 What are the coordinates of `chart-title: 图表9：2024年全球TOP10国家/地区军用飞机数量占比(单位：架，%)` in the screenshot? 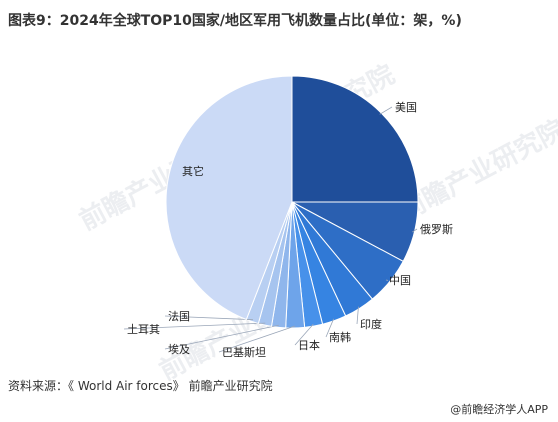 It's located at (235, 21).